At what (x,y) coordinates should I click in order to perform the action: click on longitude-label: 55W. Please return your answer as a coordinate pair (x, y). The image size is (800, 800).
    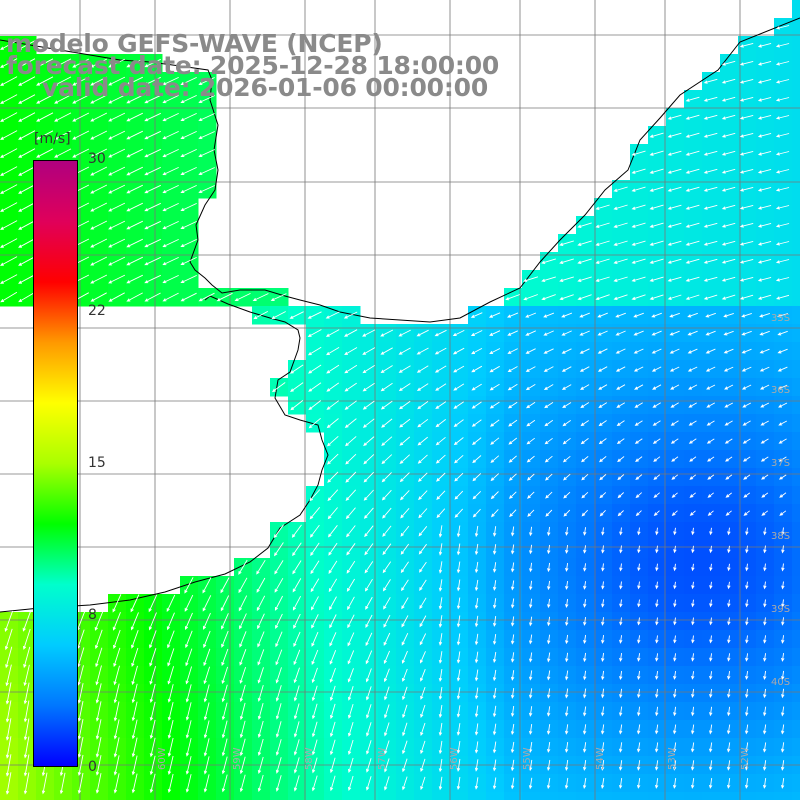
    Looking at the image, I should click on (527, 758).